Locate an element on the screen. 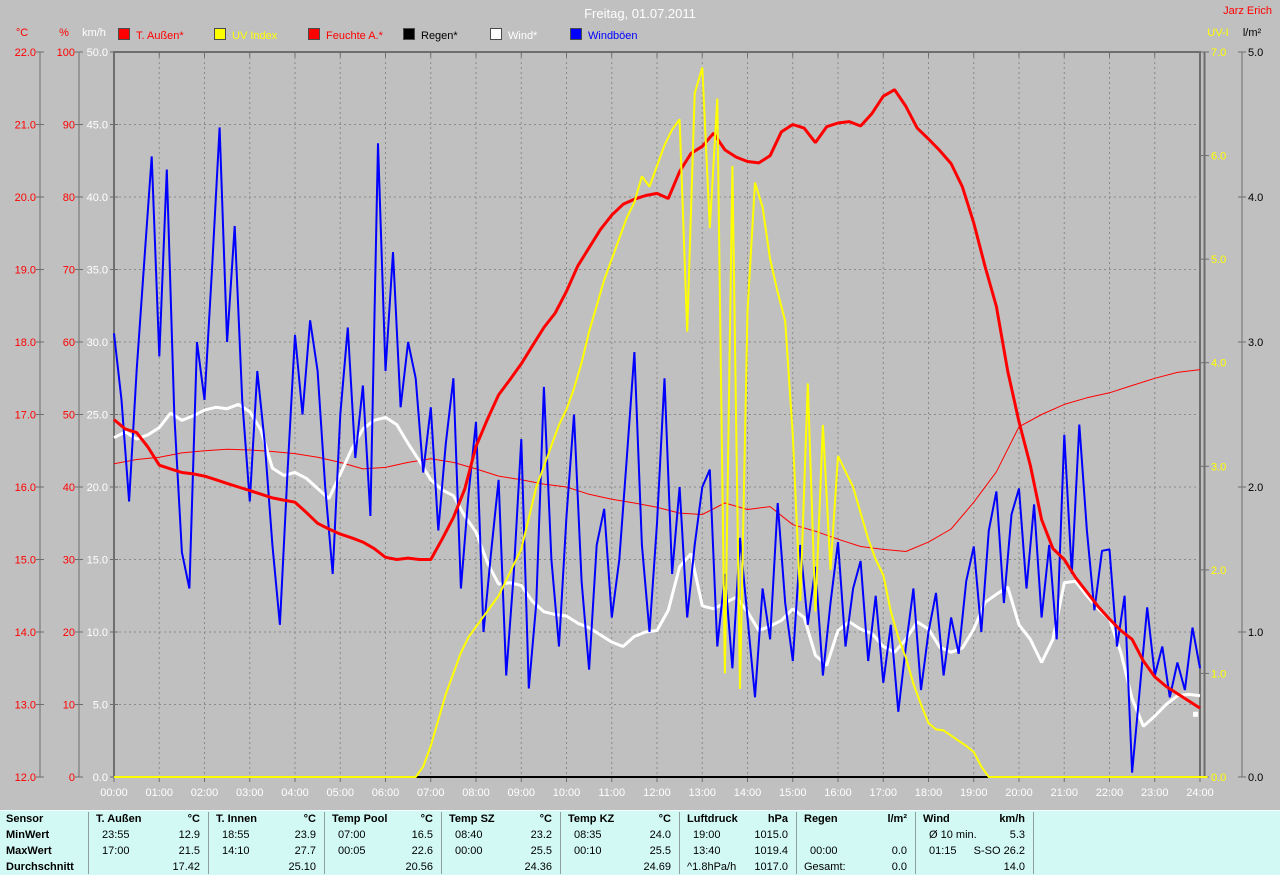 The height and width of the screenshot is (881, 1280). max-value: S-SO 26.2 is located at coordinates (999, 851).